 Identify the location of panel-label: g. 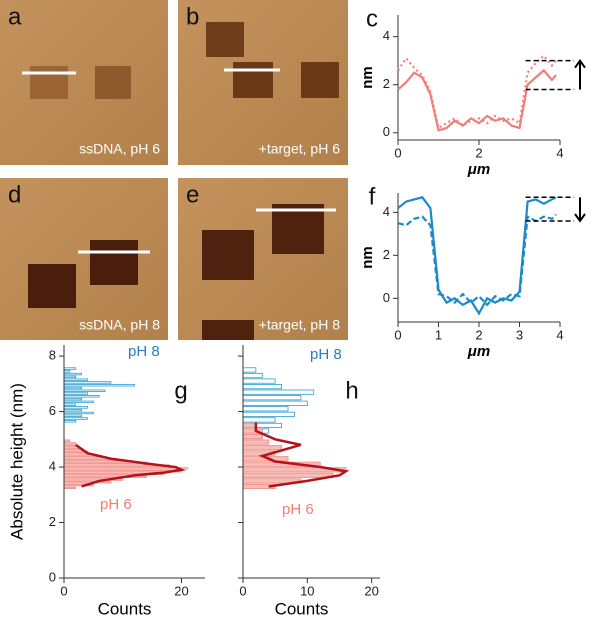
(180, 390).